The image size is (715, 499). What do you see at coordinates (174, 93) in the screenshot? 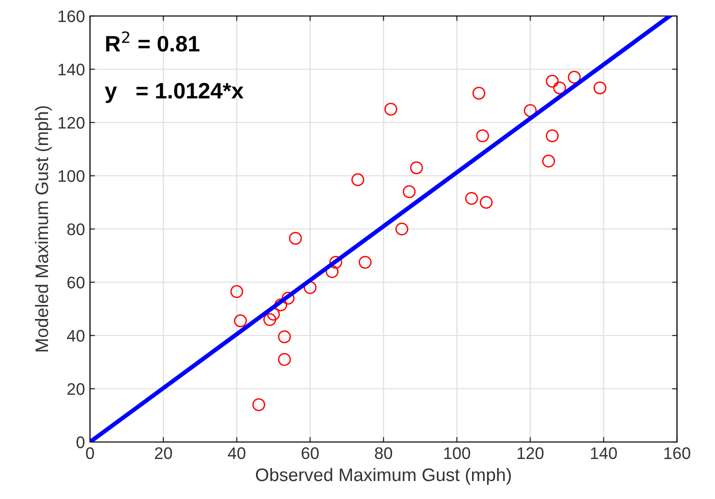
I see `annotation: y = 1.0124*x` at bounding box center [174, 93].